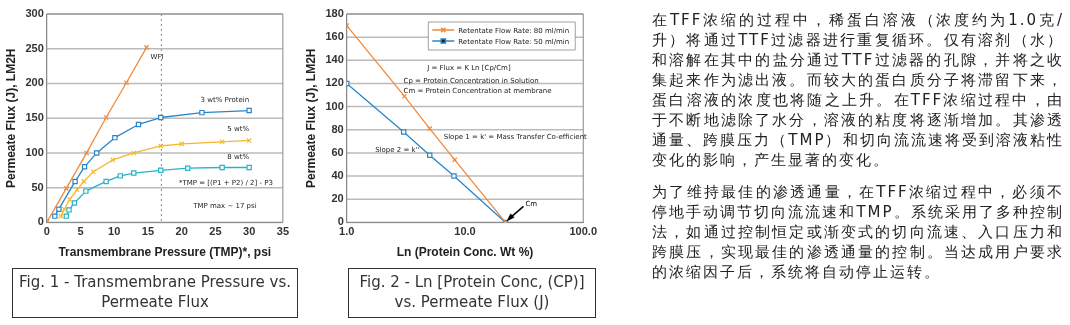 The height and width of the screenshot is (325, 1070). I want to click on y-tick-label: 200, so click(34, 82).